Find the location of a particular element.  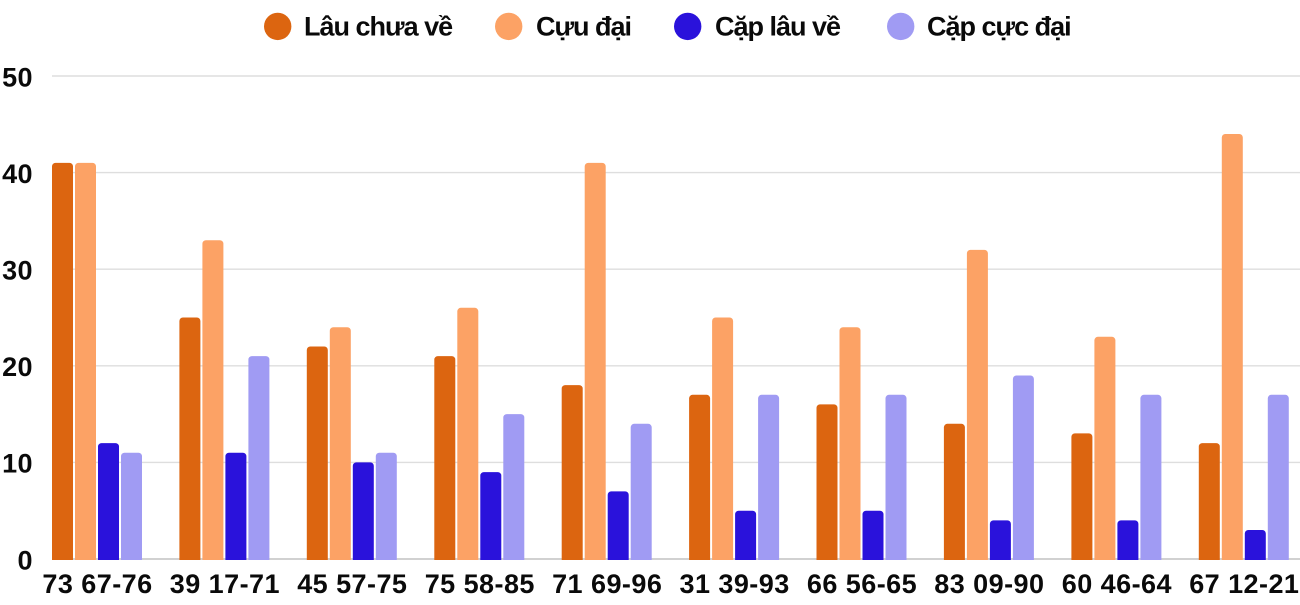

svg-text: Lâu chưa về is located at coordinates (378, 27).